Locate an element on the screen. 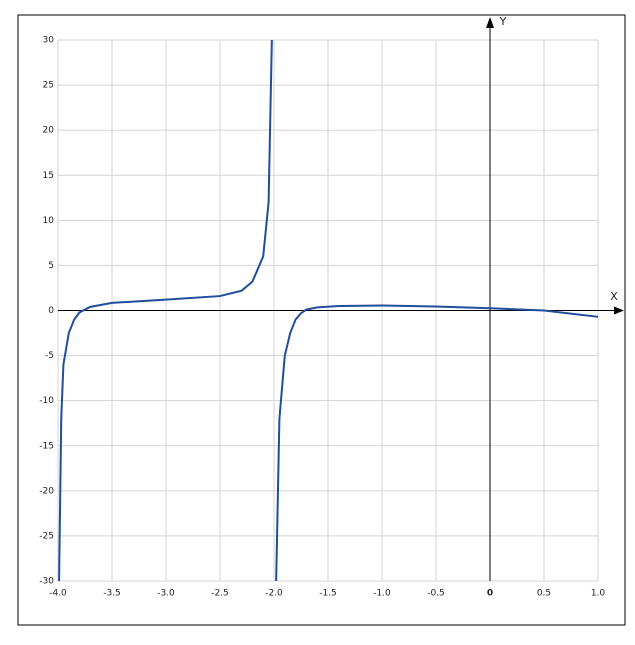 Image resolution: width=635 pixels, height=645 pixels. y-tick-label: 20 is located at coordinates (49, 131).